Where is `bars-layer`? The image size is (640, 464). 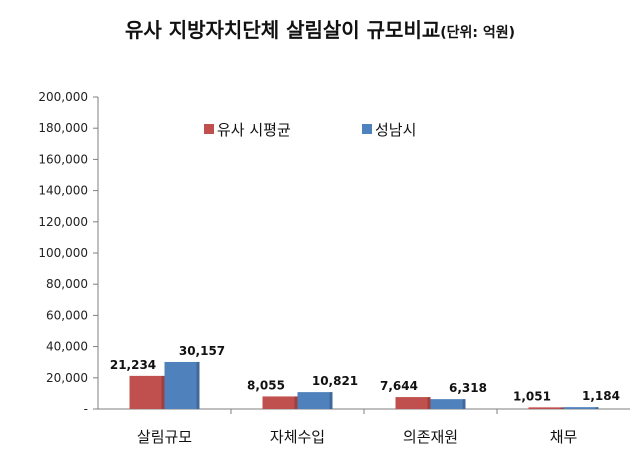 bars-layer is located at coordinates (364, 385).